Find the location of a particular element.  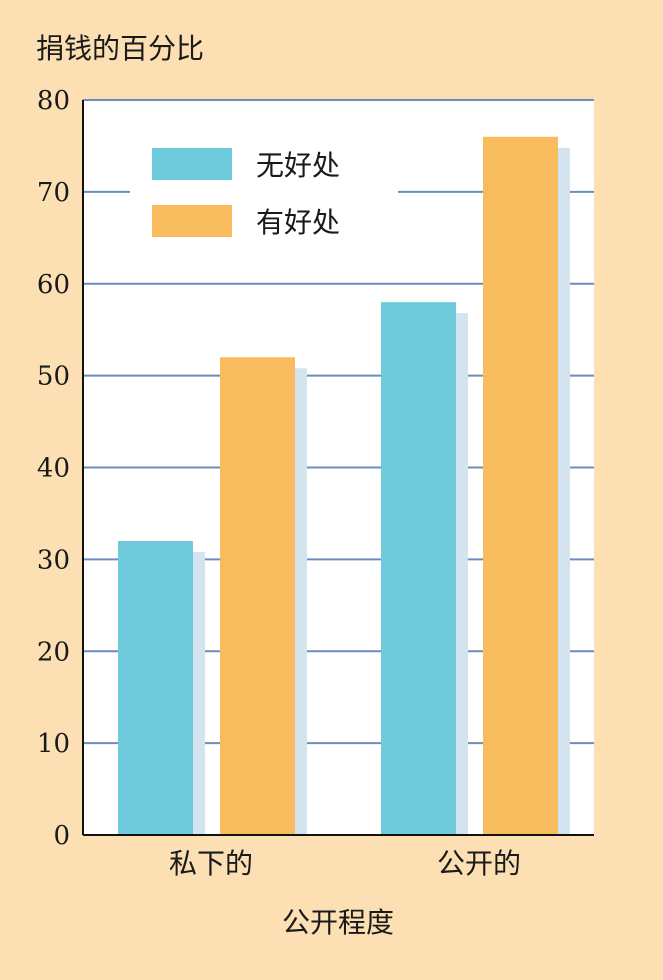

y-tick-label: 40 is located at coordinates (53, 469).